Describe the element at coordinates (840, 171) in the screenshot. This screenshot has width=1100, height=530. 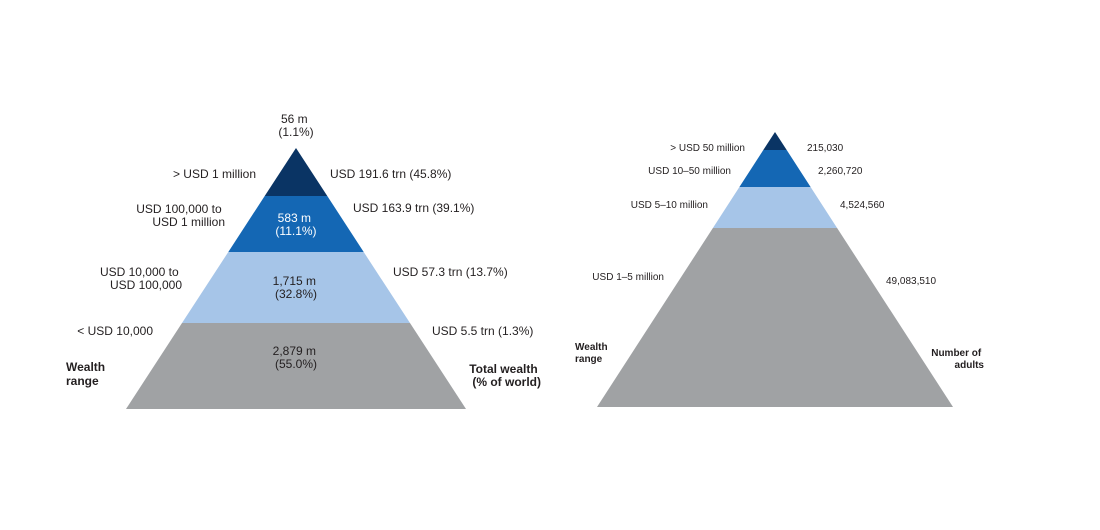
I see `pyramid2-tier2-adults-label: 2,260,720` at that location.